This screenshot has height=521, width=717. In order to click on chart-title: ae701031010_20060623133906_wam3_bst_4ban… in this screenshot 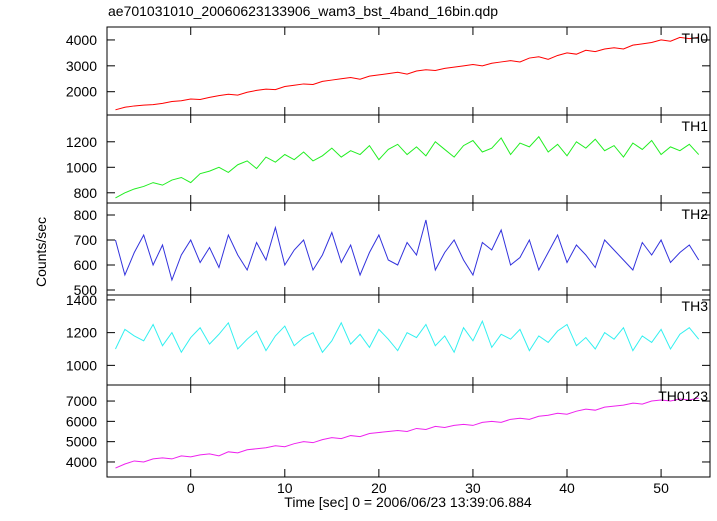, I will do `click(303, 11)`.